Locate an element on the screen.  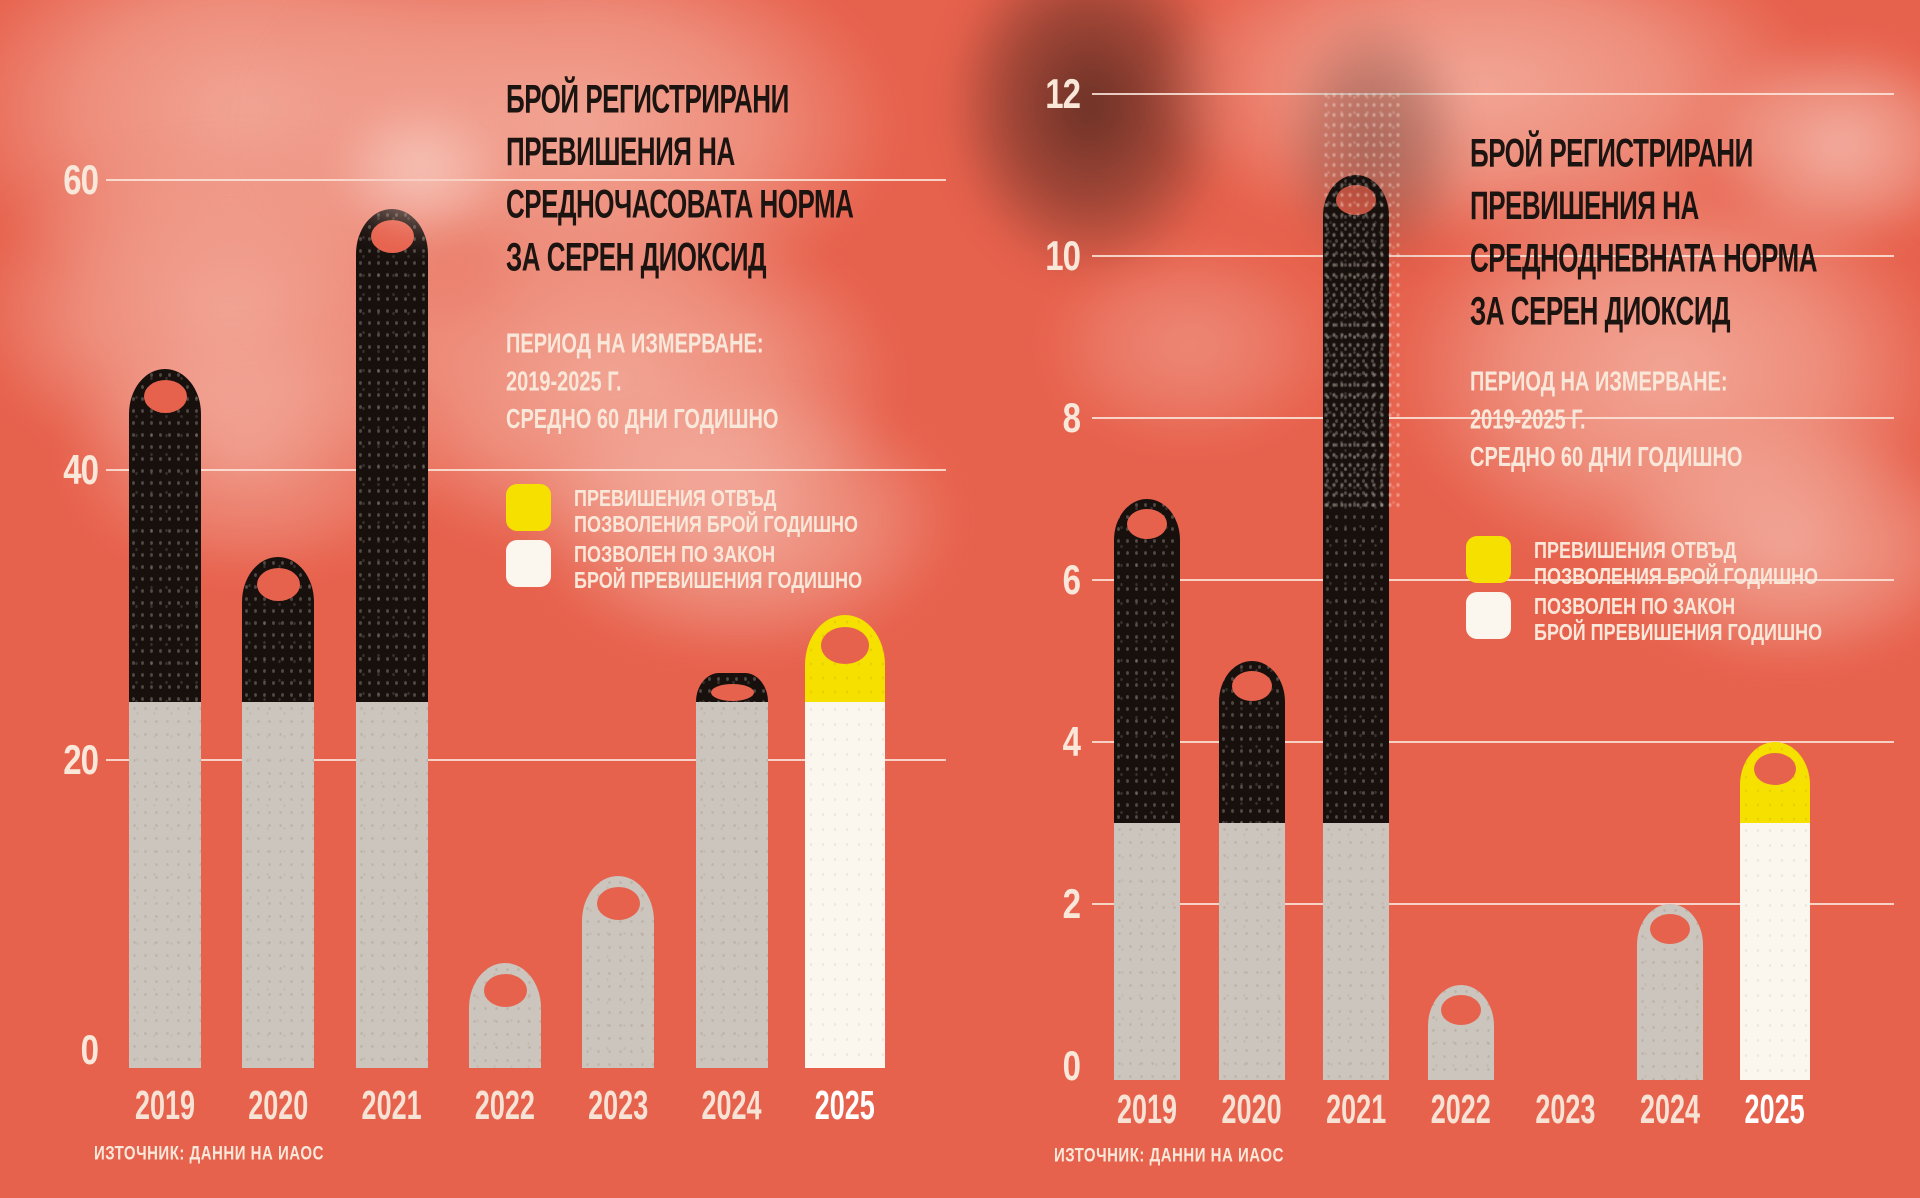
x-tick-label-2022: 2022 is located at coordinates (1460, 1109).